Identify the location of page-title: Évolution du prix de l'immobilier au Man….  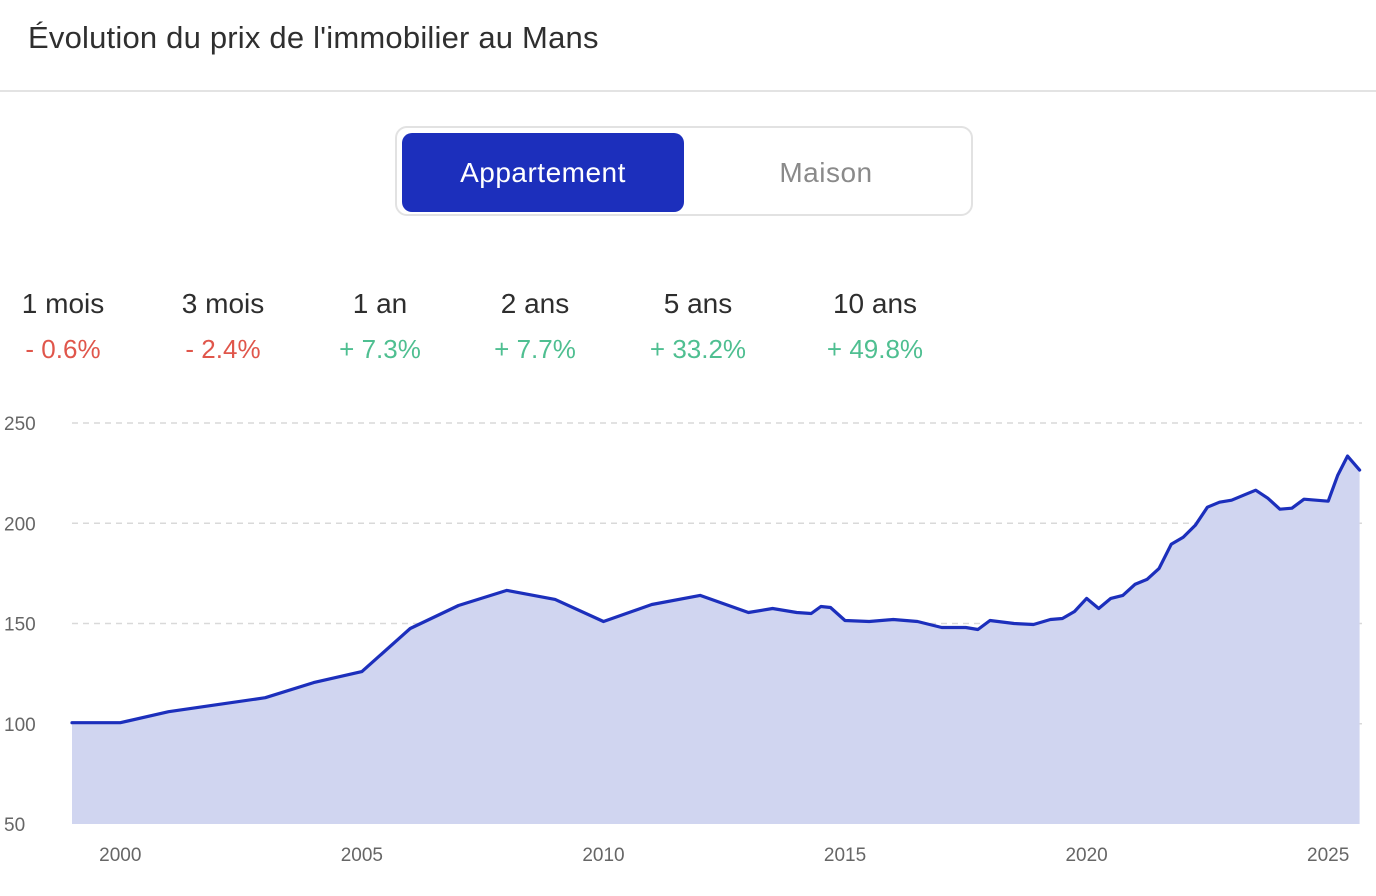
(313, 37).